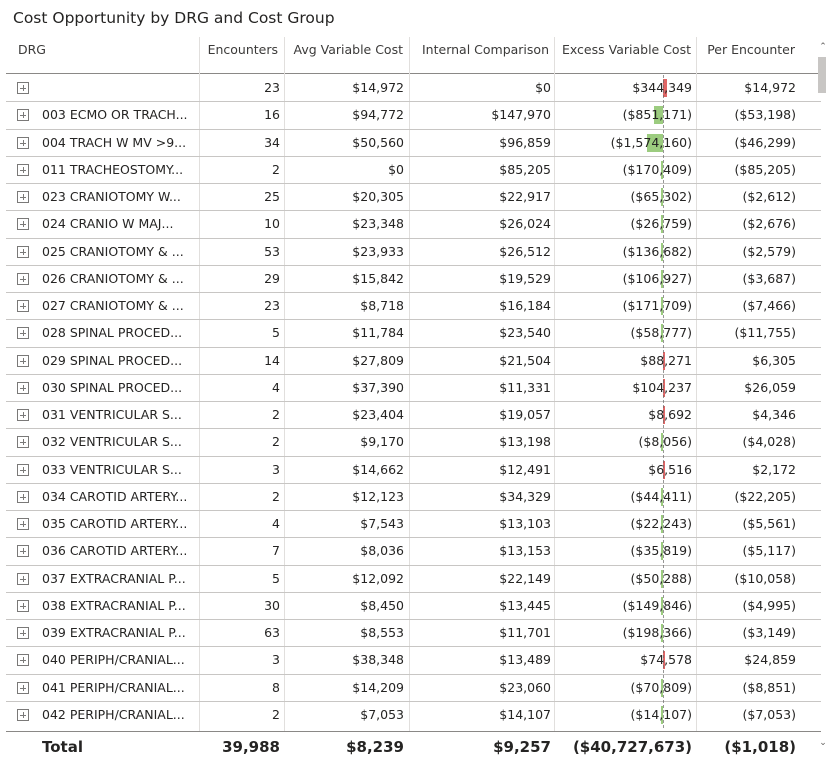  Describe the element at coordinates (378, 251) in the screenshot. I see `avg-variable-cost-cell: $23,933` at that location.